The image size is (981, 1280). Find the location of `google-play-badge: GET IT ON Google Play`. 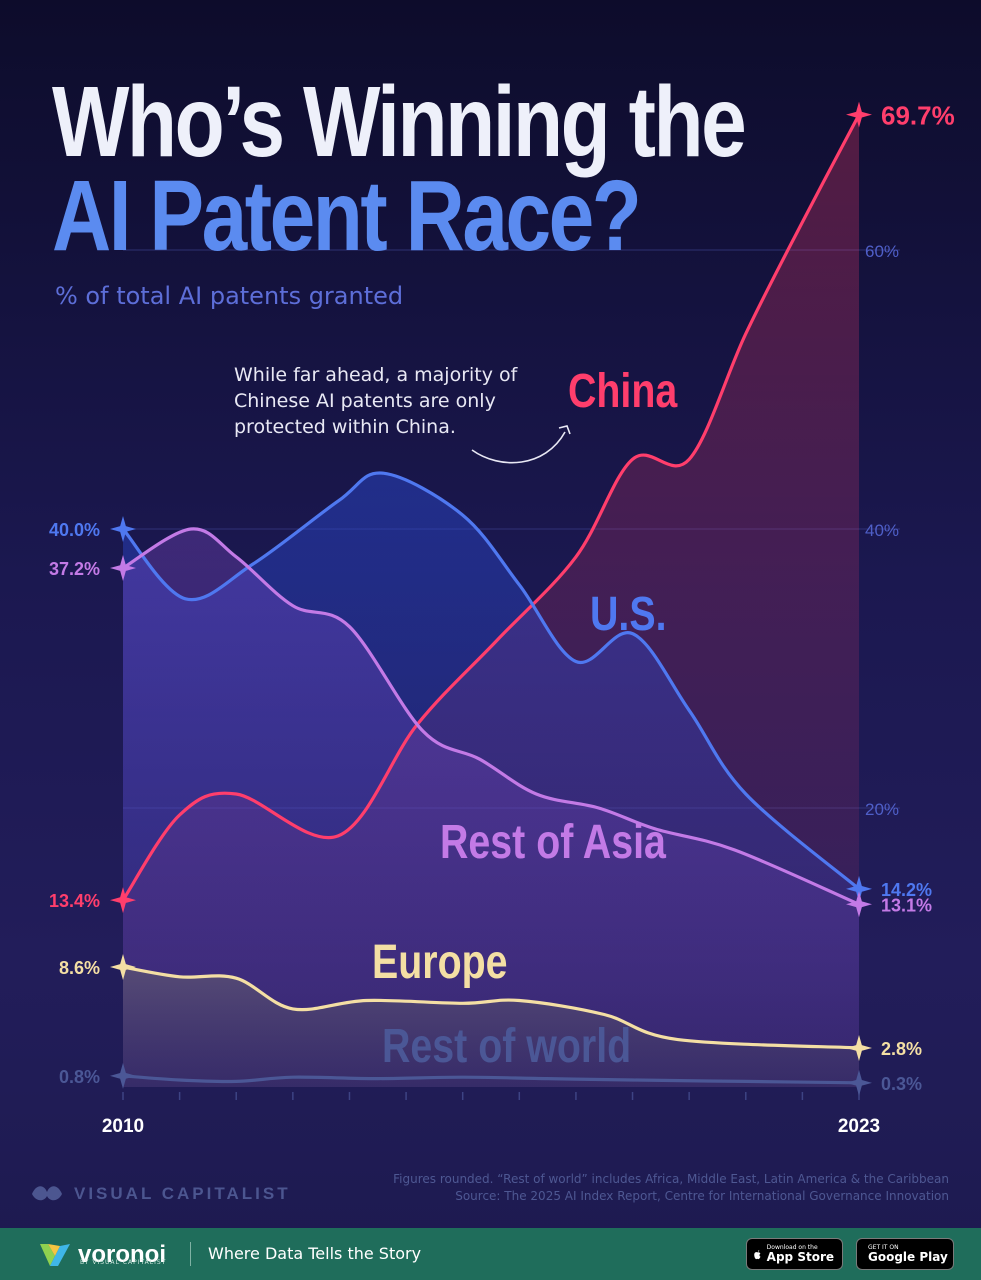

google-play-badge: GET IT ON Google Play is located at coordinates (905, 1254).